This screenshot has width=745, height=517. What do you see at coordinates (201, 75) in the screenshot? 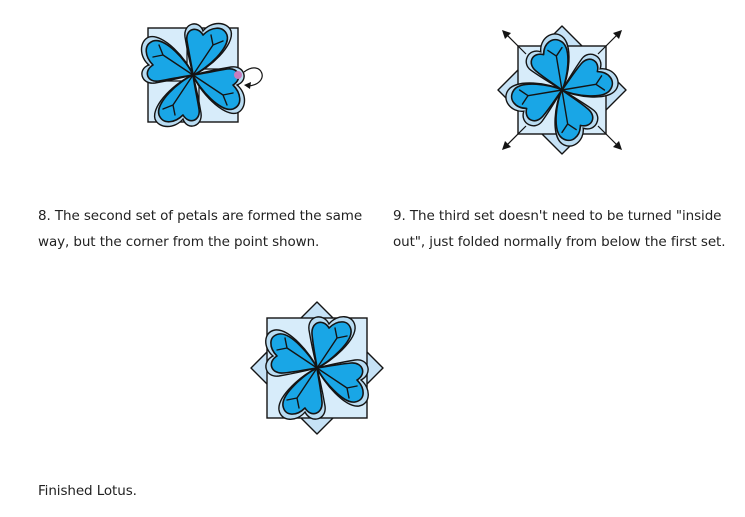
I see `step-8-diagram` at bounding box center [201, 75].